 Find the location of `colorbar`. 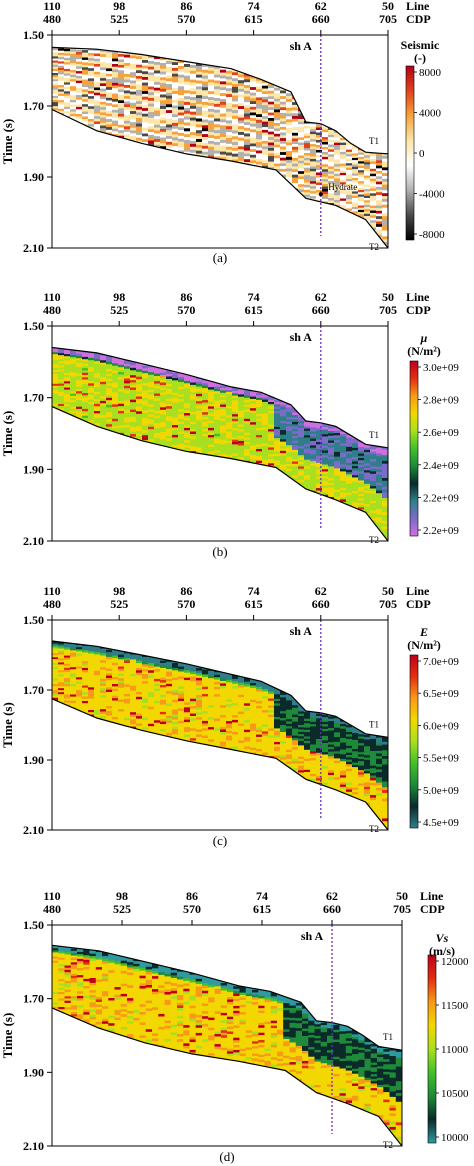

colorbar is located at coordinates (410, 153).